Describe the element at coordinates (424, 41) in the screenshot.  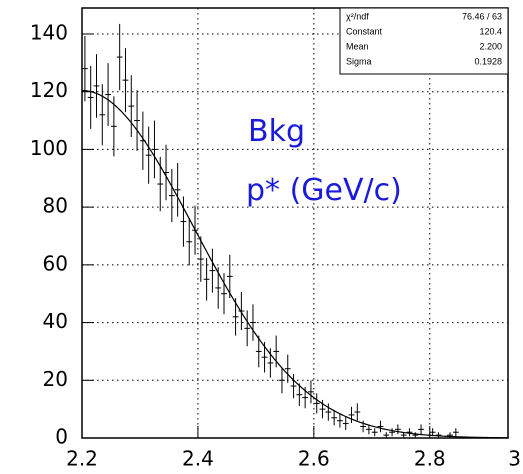
I see `stats-box` at that location.